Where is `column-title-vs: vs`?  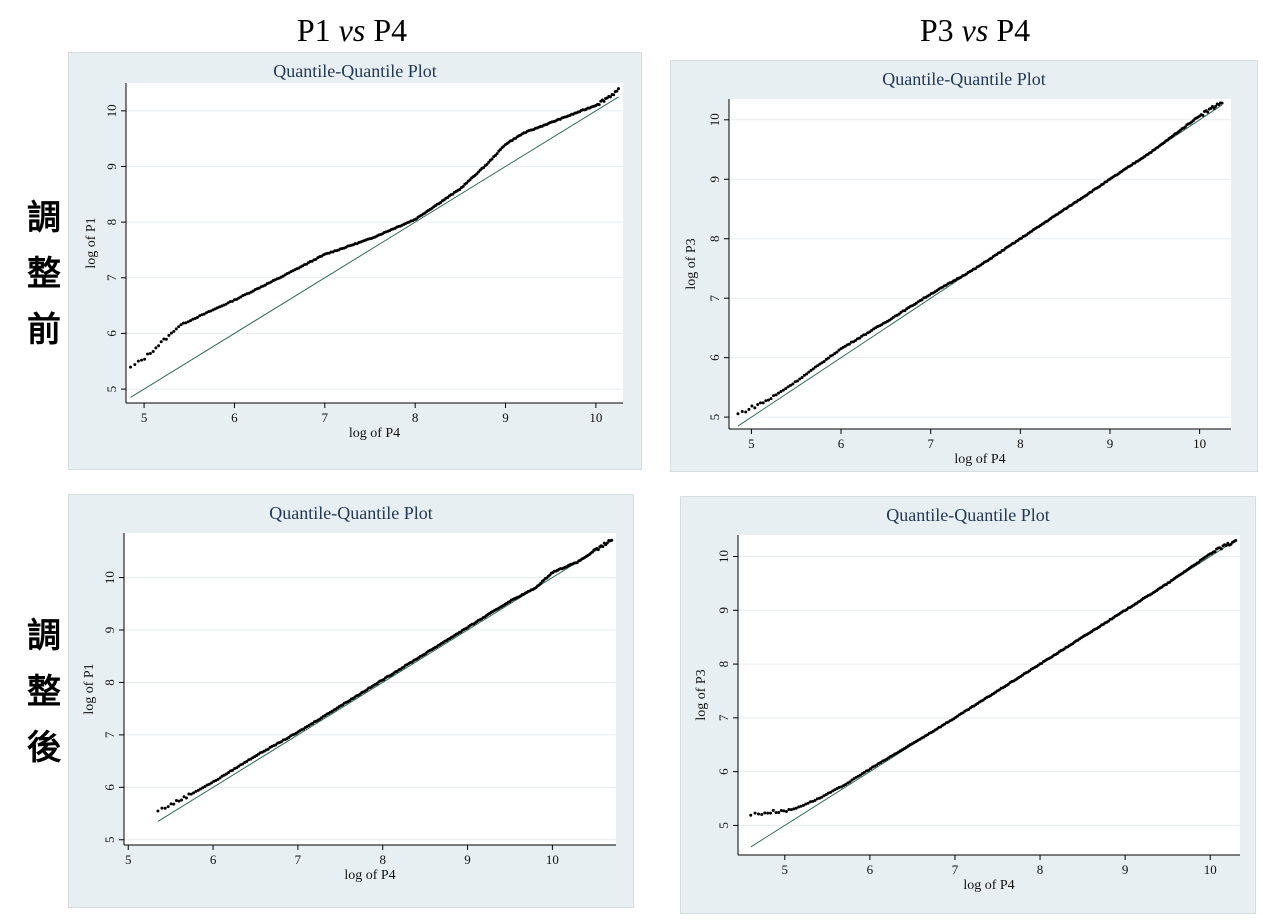 column-title-vs: vs is located at coordinates (352, 30).